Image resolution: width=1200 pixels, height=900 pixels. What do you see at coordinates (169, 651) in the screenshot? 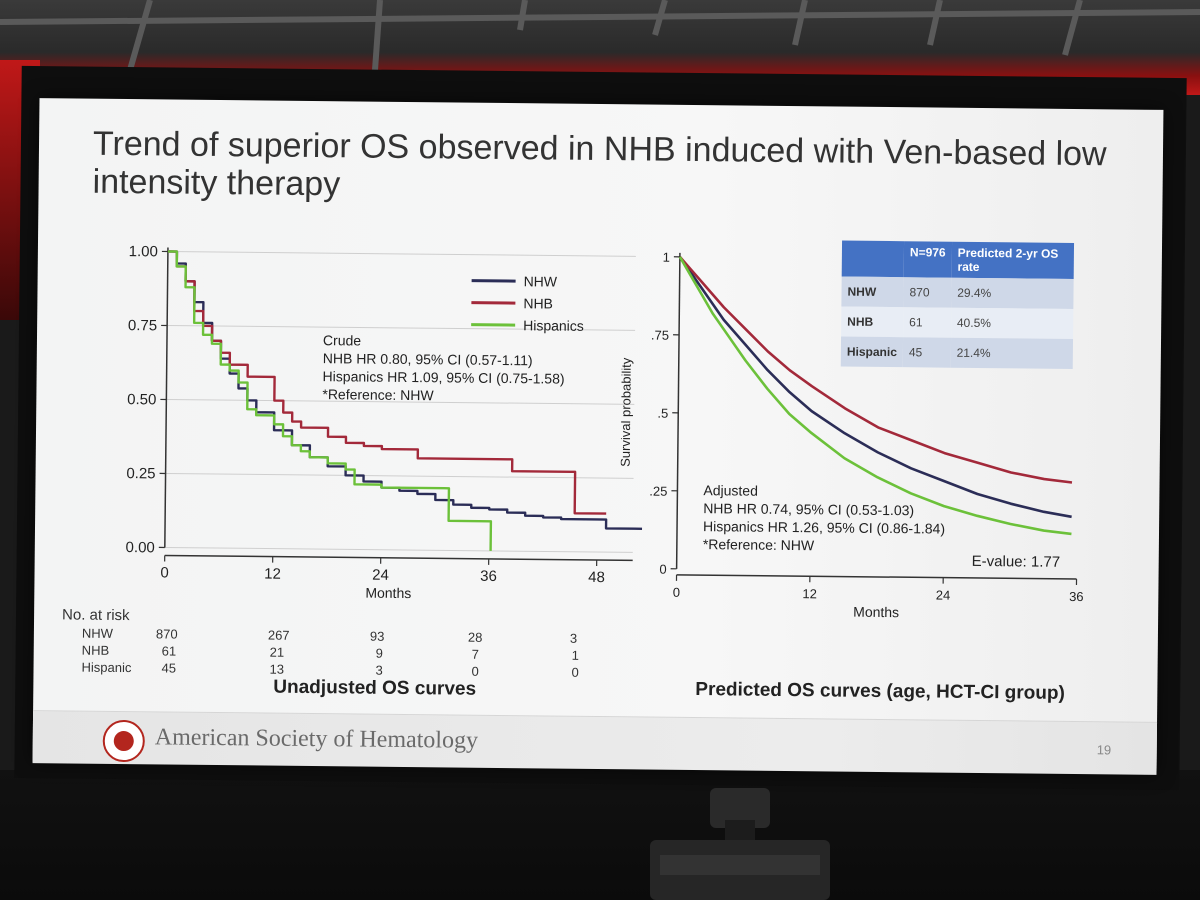
I see `risk-value: 61` at bounding box center [169, 651].